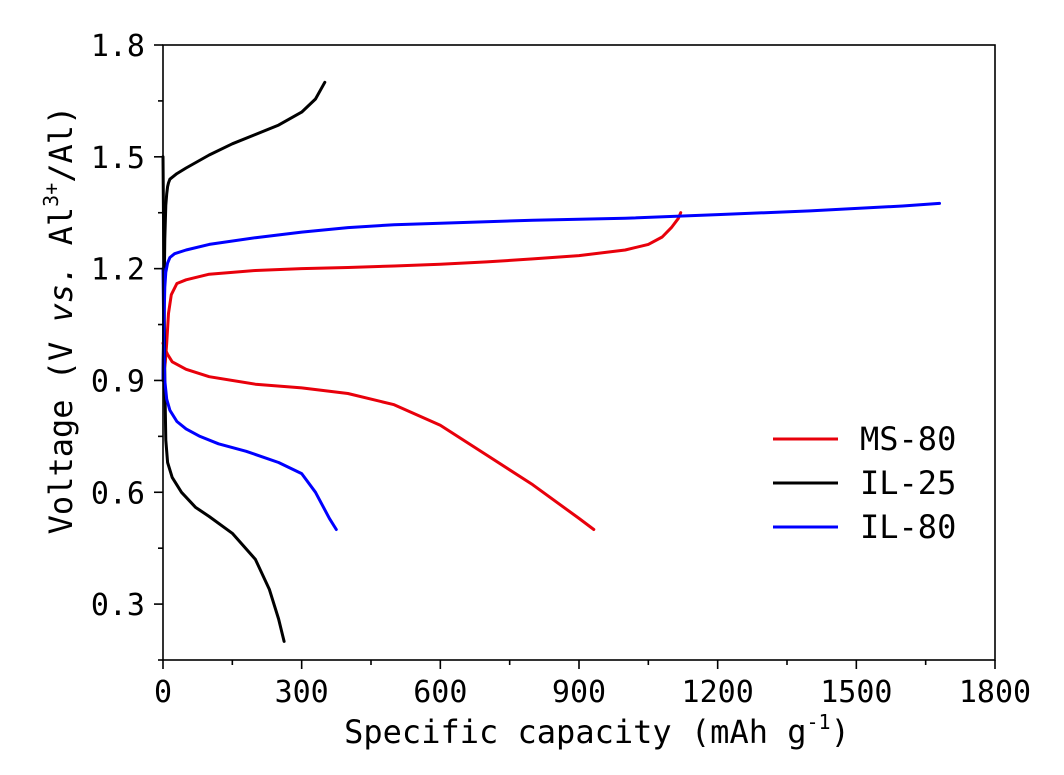 Image resolution: width=1064 pixels, height=775 pixels. I want to click on y-tick-label: 1.8, so click(118, 46).